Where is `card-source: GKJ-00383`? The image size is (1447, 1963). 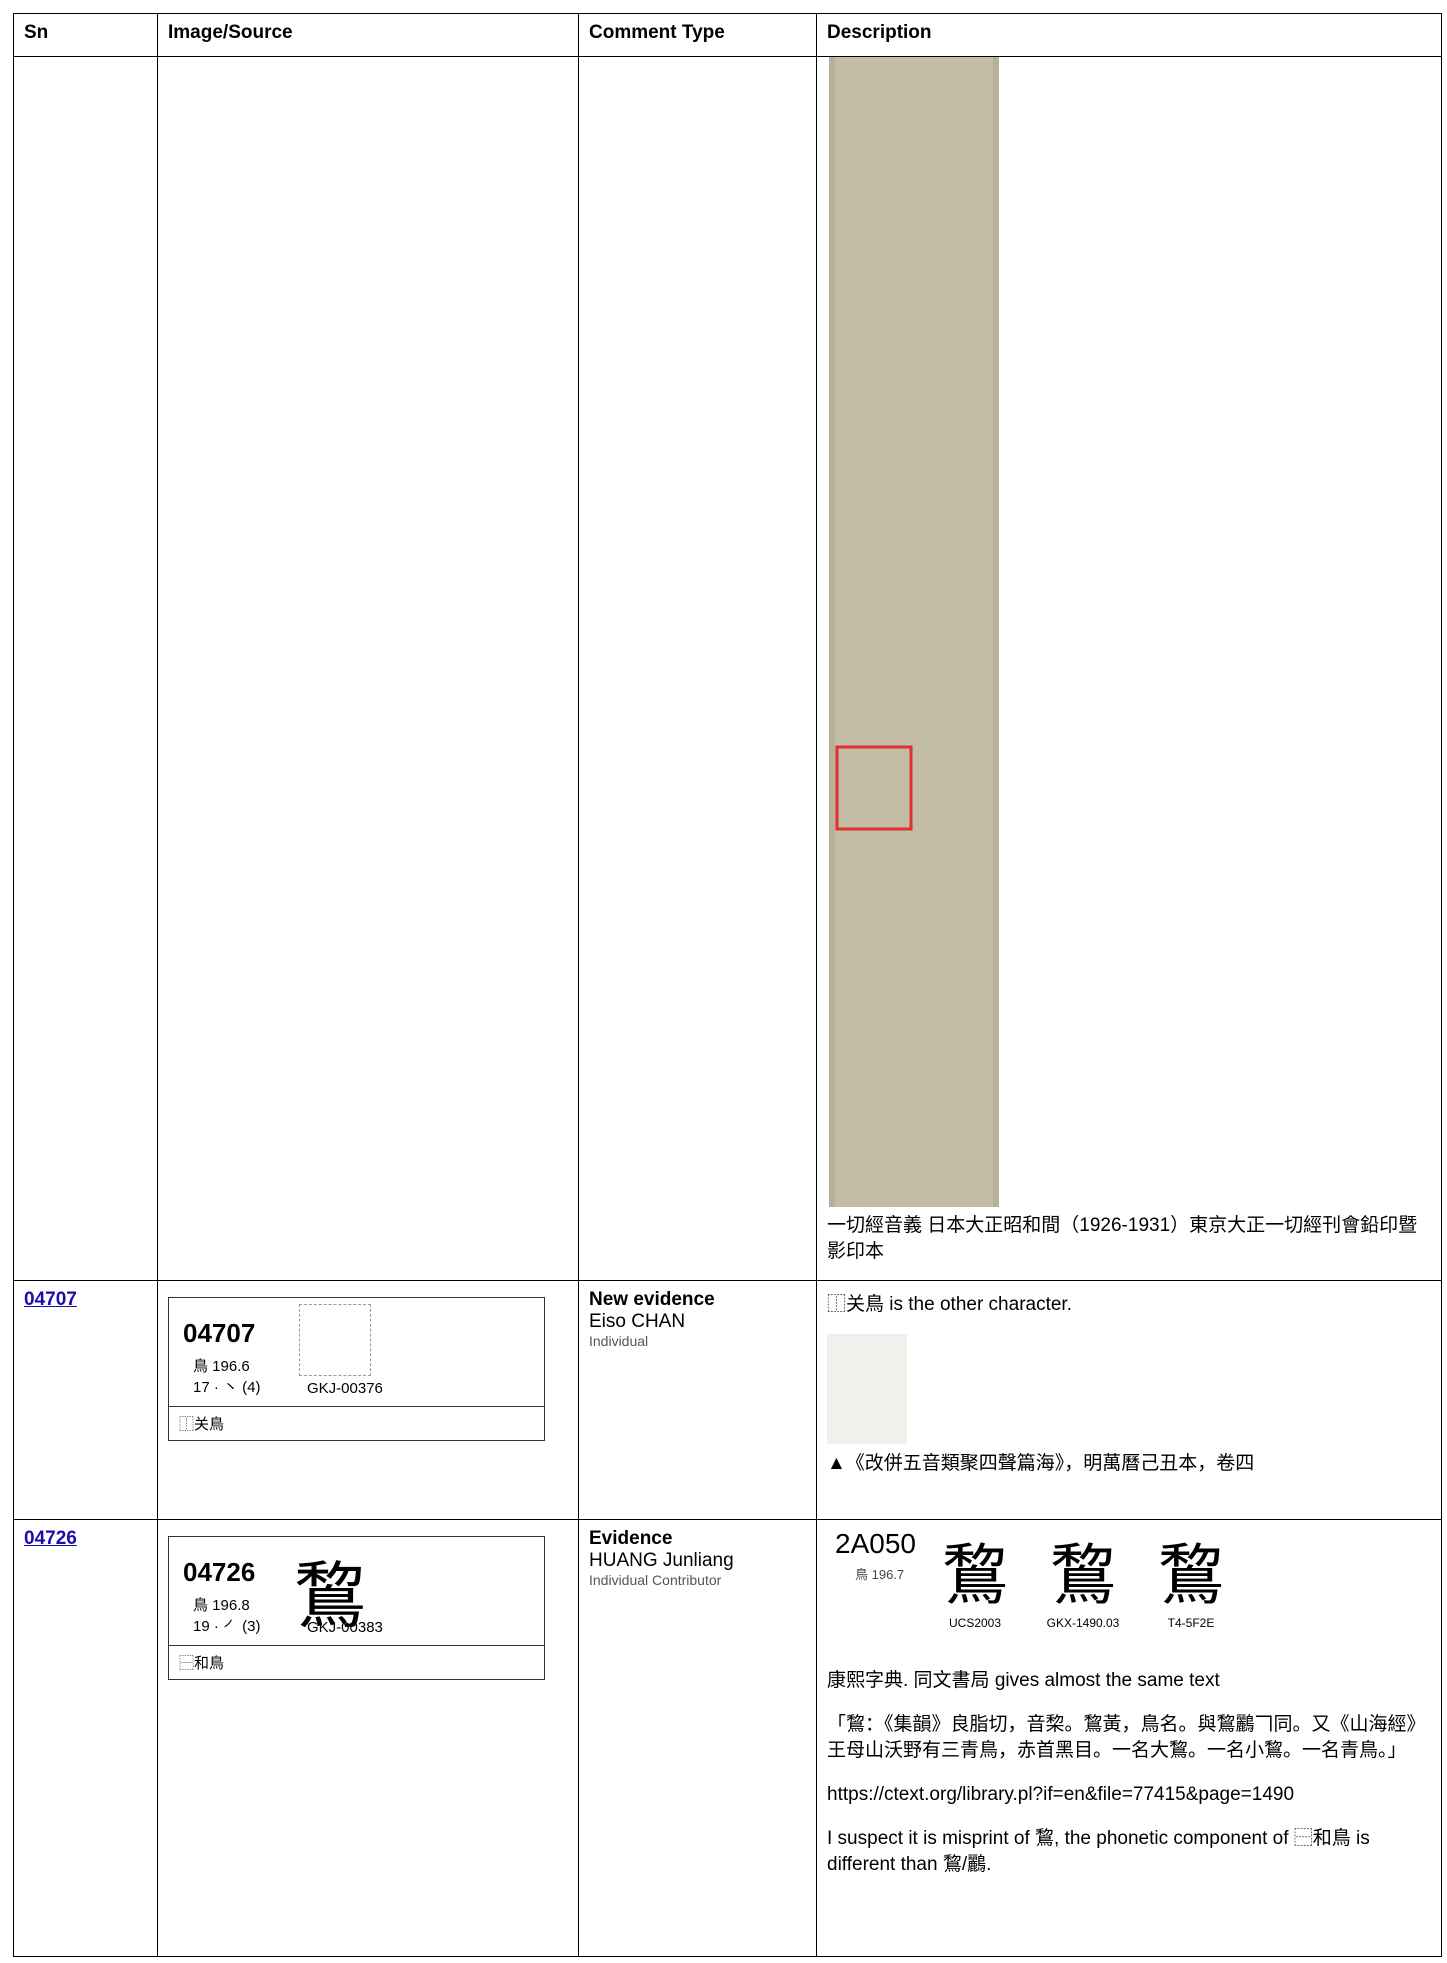 card-source: GKJ-00383 is located at coordinates (345, 1627).